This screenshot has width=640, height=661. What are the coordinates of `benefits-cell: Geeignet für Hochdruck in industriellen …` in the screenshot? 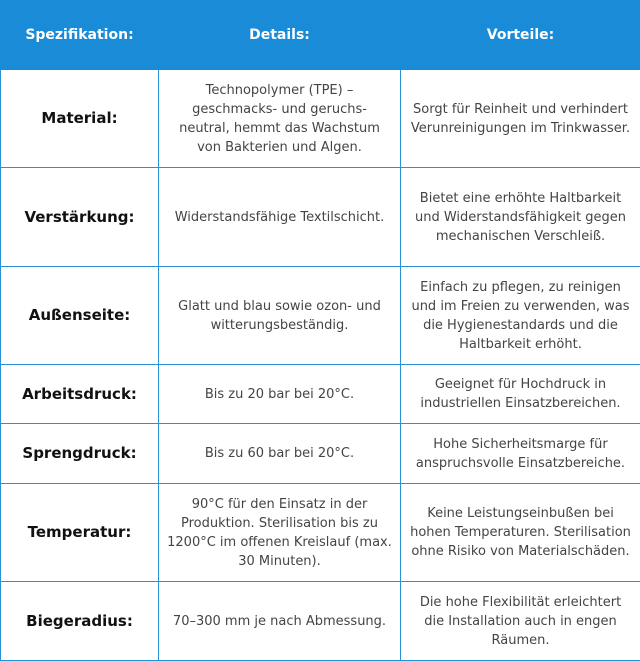 It's located at (520, 394).